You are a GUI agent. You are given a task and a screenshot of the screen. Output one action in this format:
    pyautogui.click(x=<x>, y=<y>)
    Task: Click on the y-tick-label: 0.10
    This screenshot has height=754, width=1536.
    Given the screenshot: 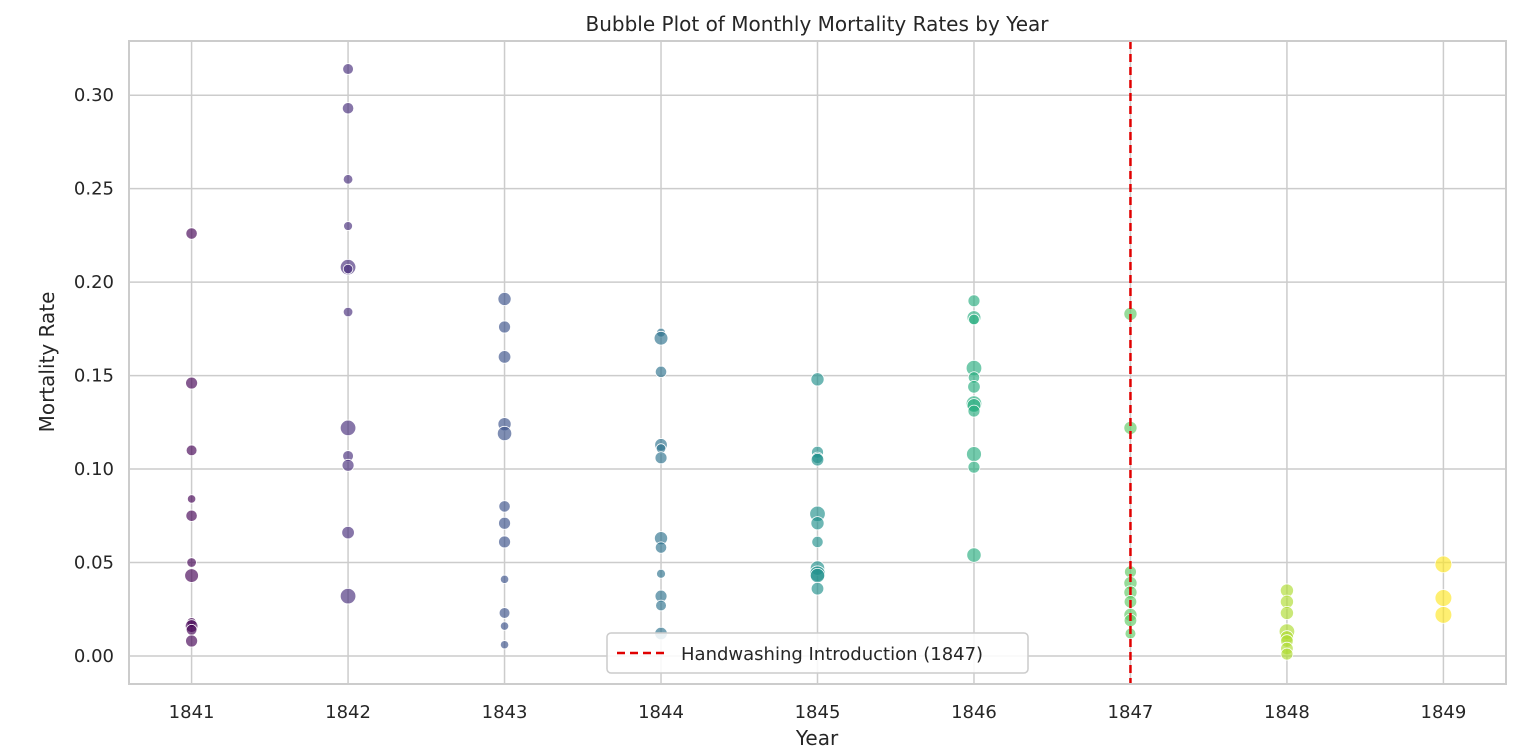 What is the action you would take?
    pyautogui.click(x=94, y=469)
    